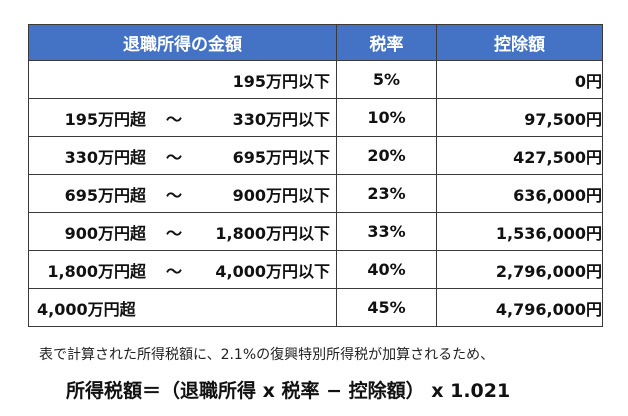  I want to click on header-deduction: 控除額, so click(519, 42).